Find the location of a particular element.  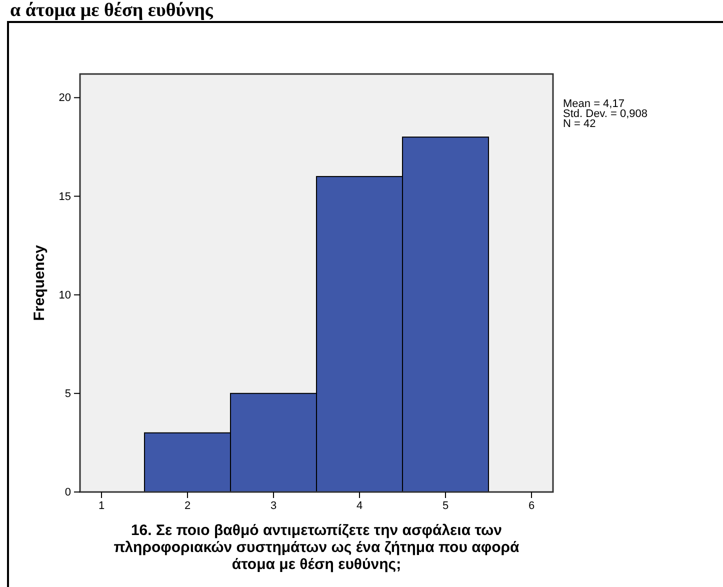

chart-title: α άτομα με θέση ευθύνης is located at coordinates (112, 10).